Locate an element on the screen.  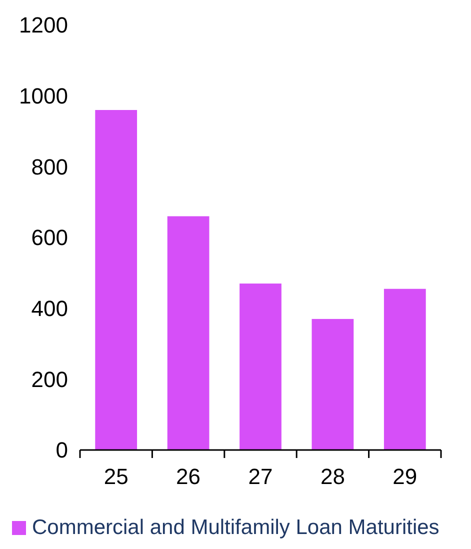
y-tick-label: 1200 is located at coordinates (43, 25).